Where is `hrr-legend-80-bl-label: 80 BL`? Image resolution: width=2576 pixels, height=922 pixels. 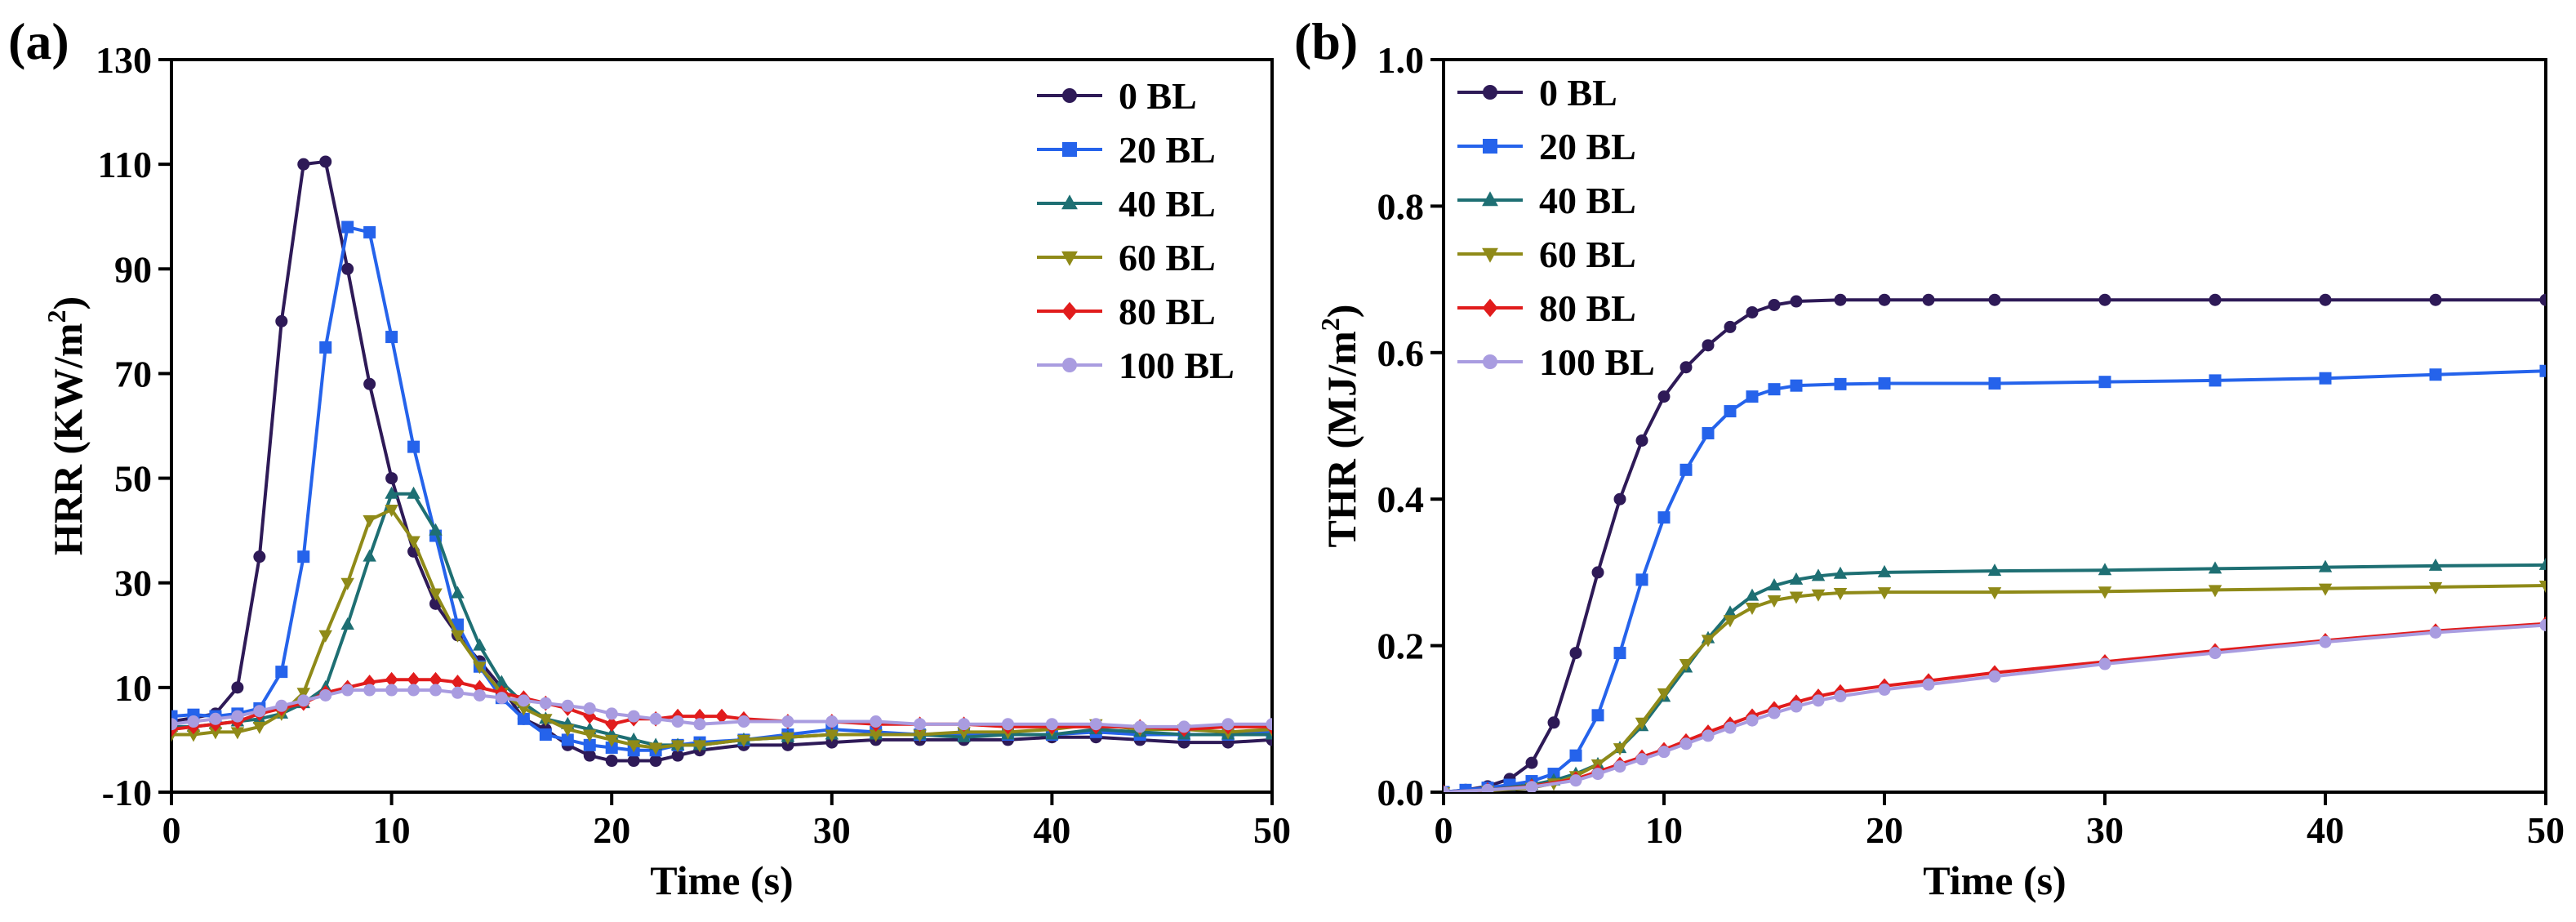 hrr-legend-80-bl-label: 80 BL is located at coordinates (1167, 312).